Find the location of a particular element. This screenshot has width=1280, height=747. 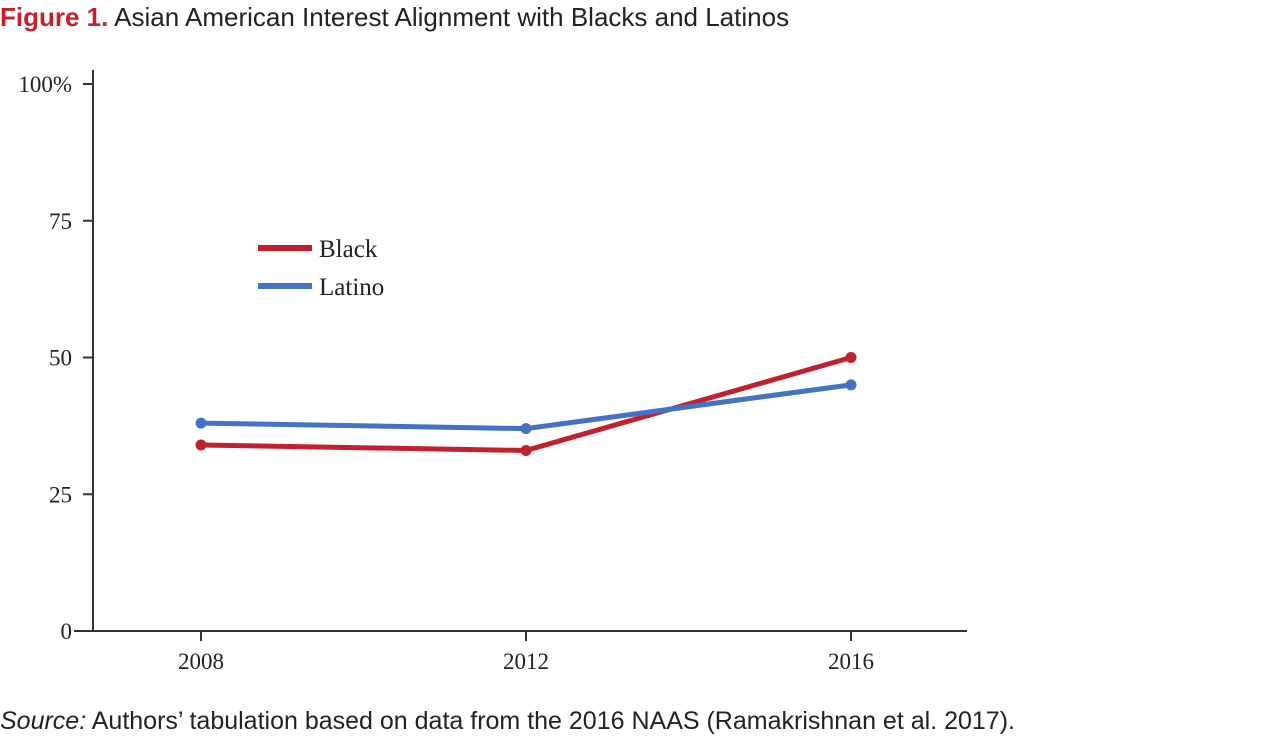

y-tick-label: 75 is located at coordinates (60, 221).